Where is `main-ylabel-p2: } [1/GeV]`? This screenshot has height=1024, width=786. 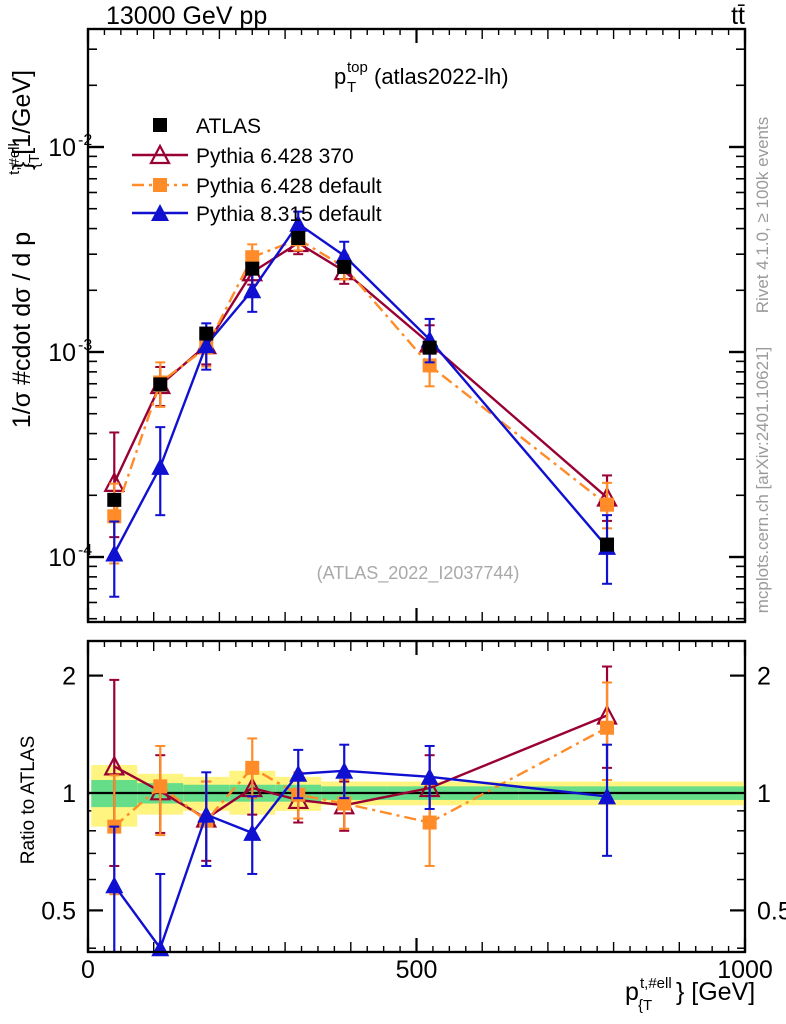 main-ylabel-p2: } [1/GeV] is located at coordinates (22, 120).